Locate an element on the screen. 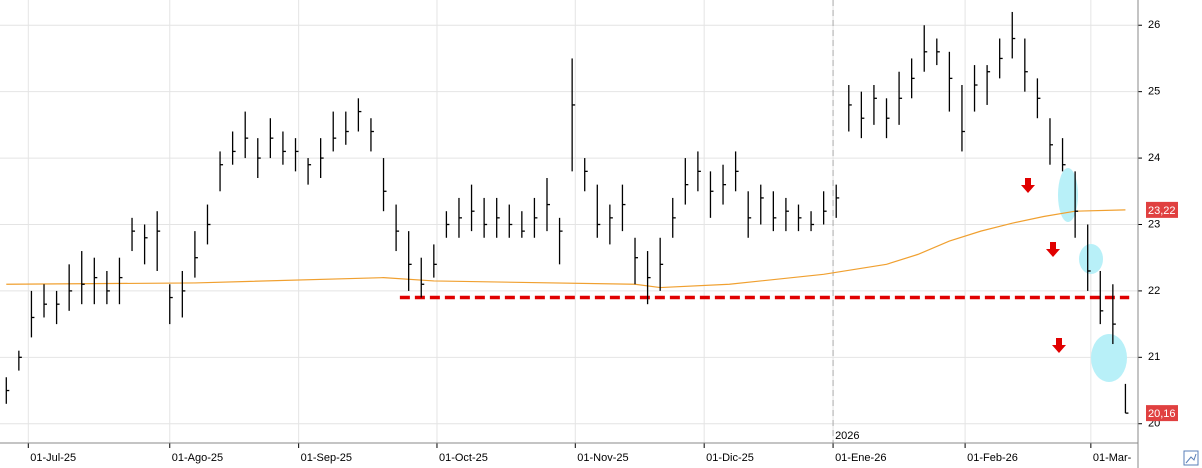 Image resolution: width=1202 pixels, height=468 pixels. x-tick-label: 01-Dic-25 is located at coordinates (730, 458).